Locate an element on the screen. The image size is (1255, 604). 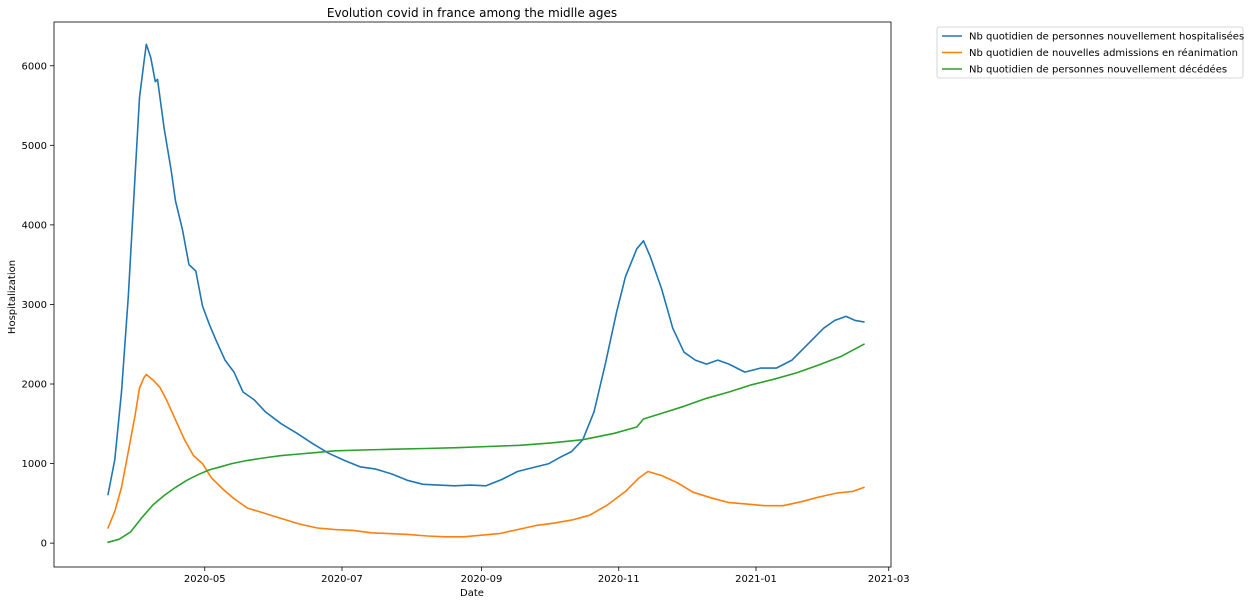
x-axis-title: Date is located at coordinates (472, 593).